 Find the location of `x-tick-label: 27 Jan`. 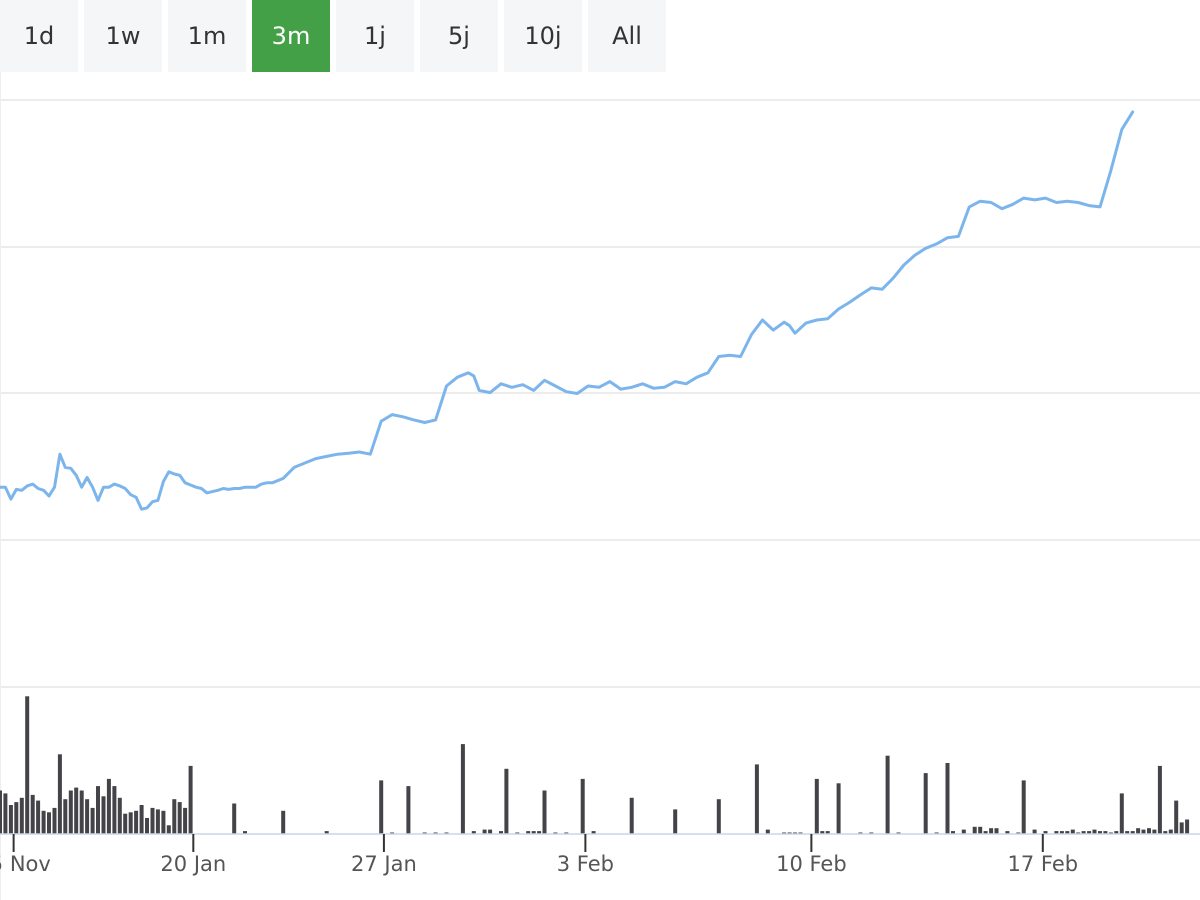

x-tick-label: 27 Jan is located at coordinates (384, 864).